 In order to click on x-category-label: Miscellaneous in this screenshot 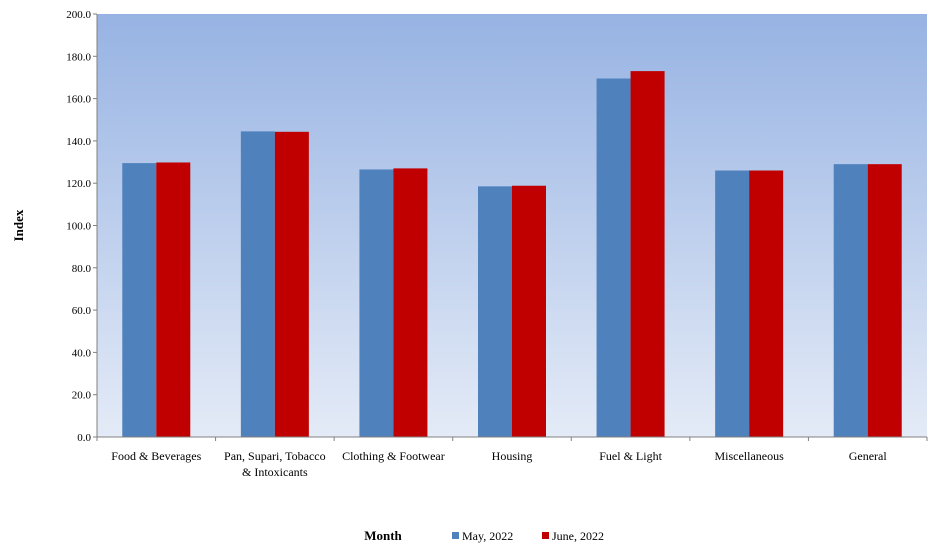, I will do `click(749, 456)`.